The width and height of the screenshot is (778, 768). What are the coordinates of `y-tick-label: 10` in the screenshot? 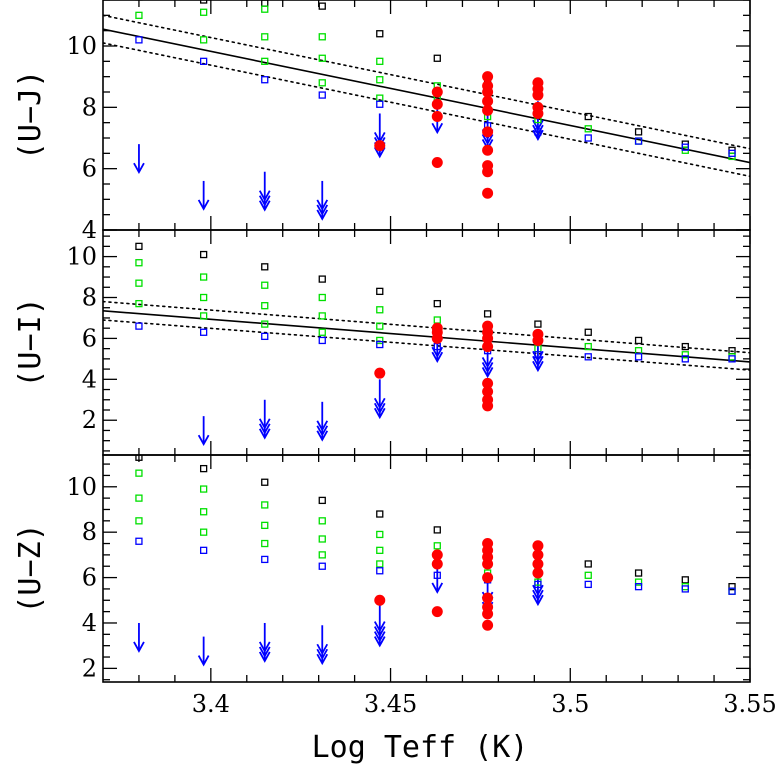 It's located at (81, 46).